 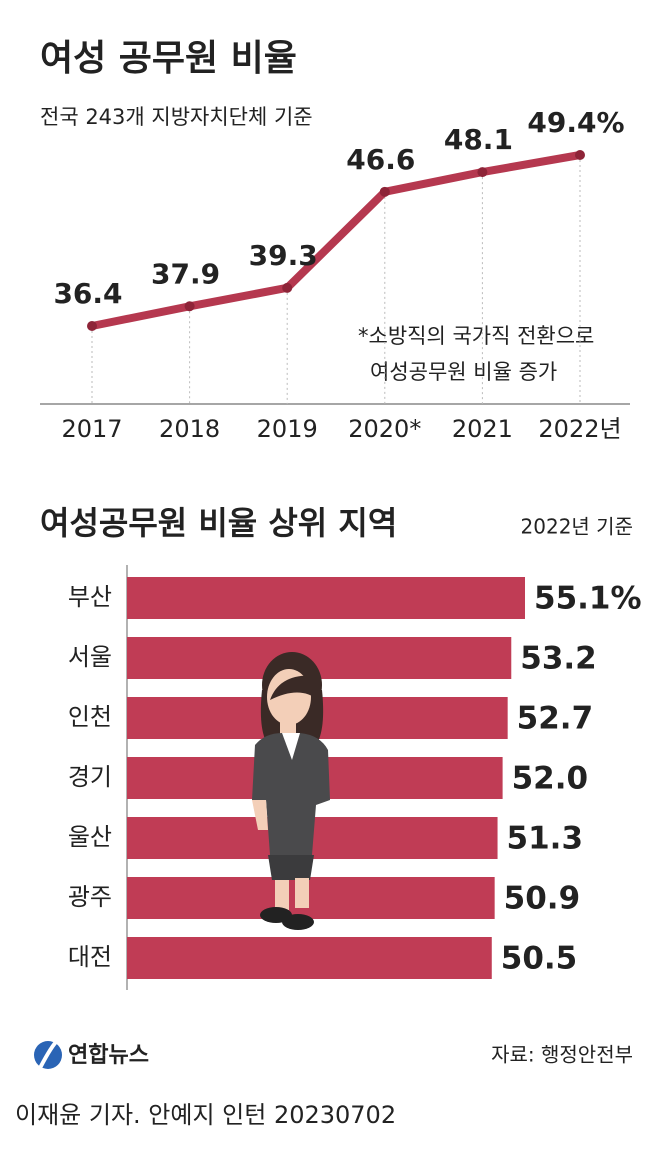 What do you see at coordinates (558, 659) in the screenshot?
I see `value-label: 53.2` at bounding box center [558, 659].